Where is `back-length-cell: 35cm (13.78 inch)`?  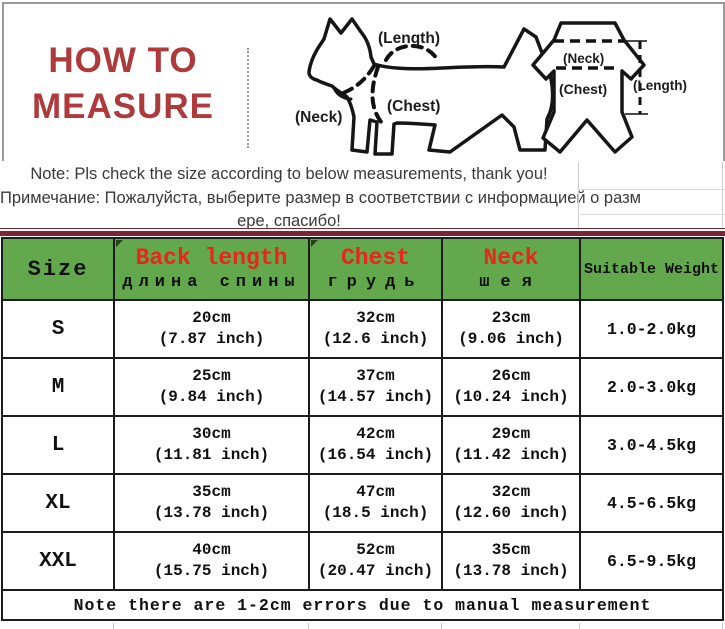 back-length-cell: 35cm (13.78 inch) is located at coordinates (211, 503).